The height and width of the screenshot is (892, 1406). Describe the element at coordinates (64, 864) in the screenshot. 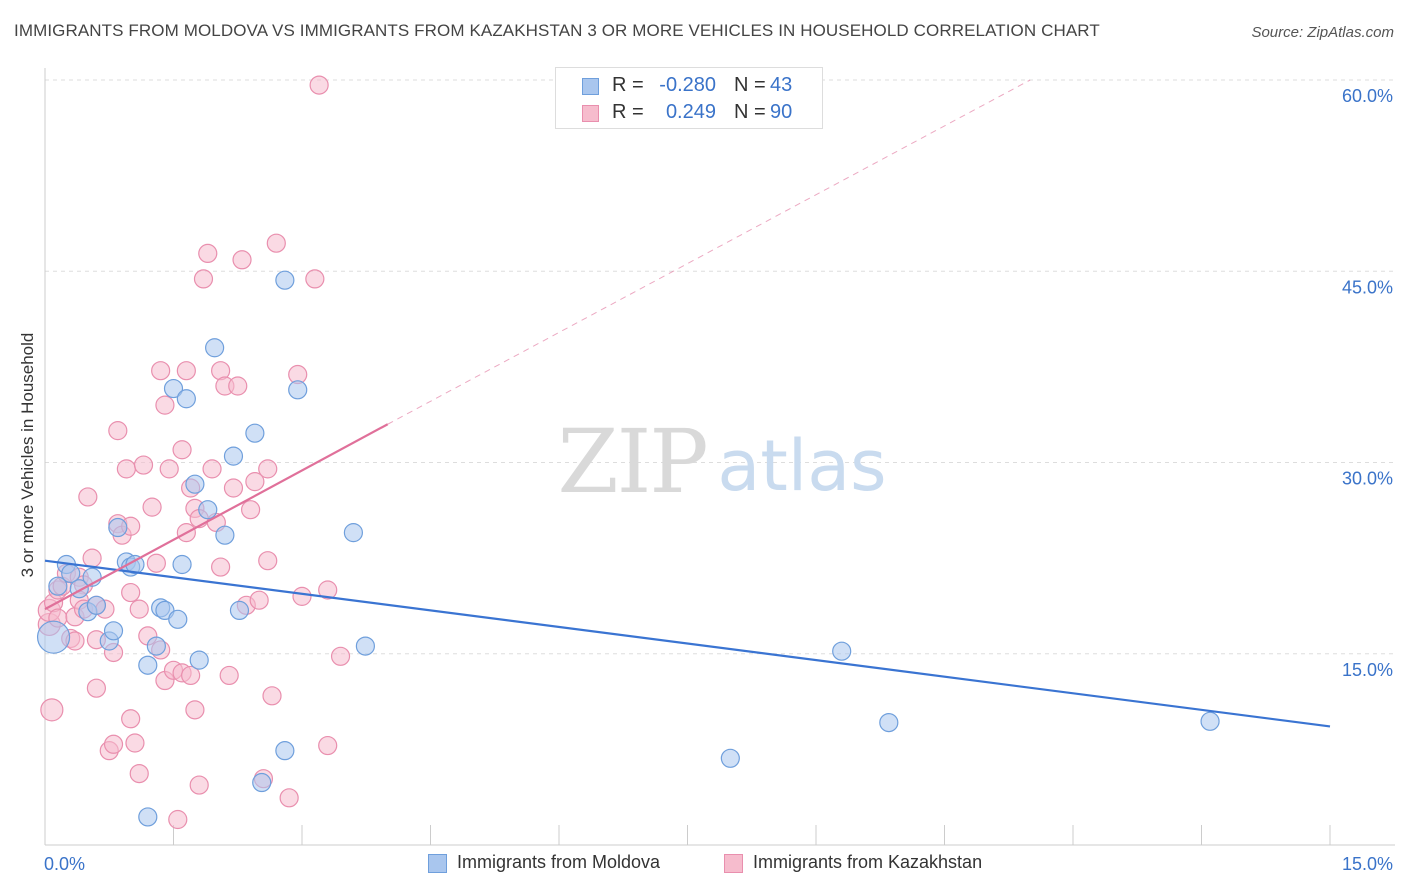

I see `x-tick-label: 0.0%` at that location.